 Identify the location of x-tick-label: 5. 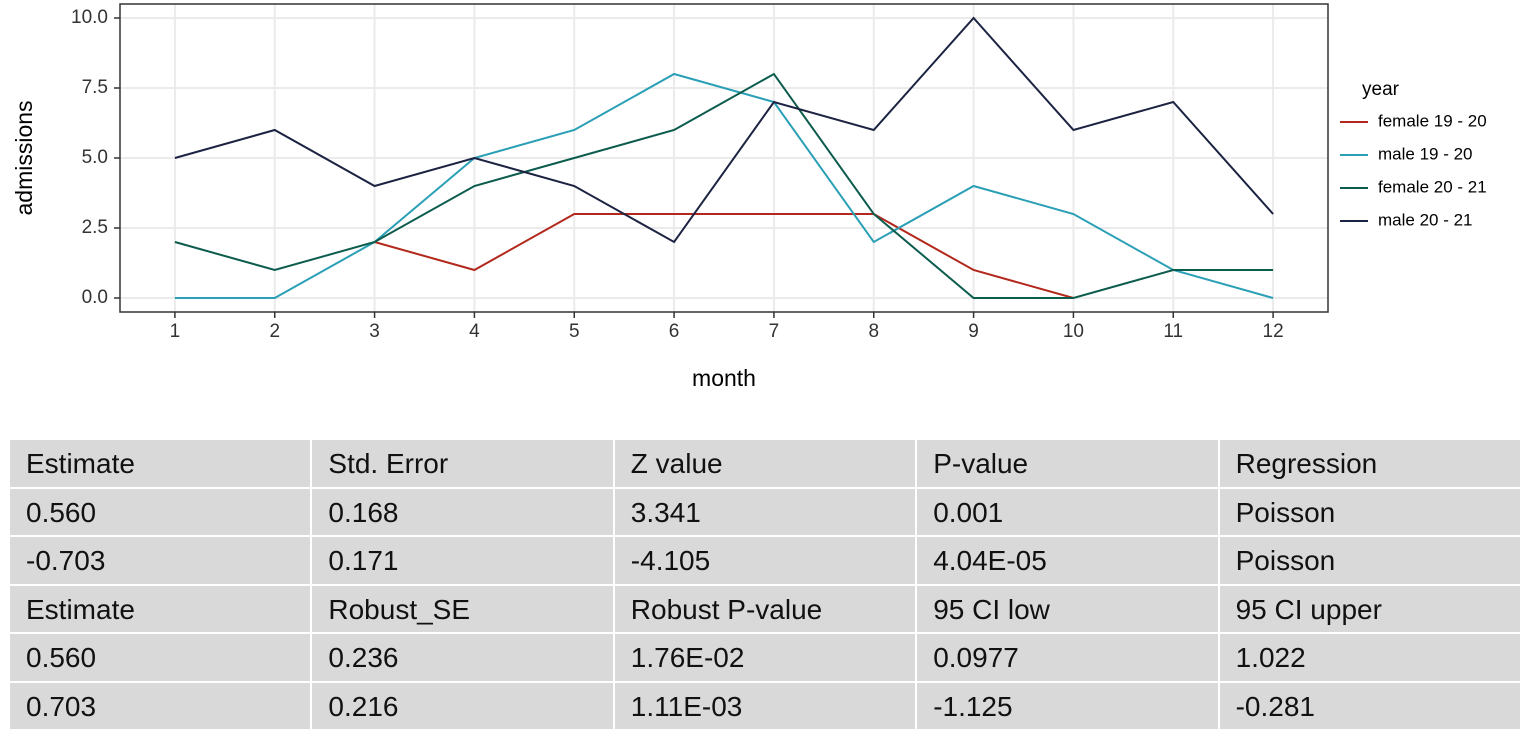
(574, 331).